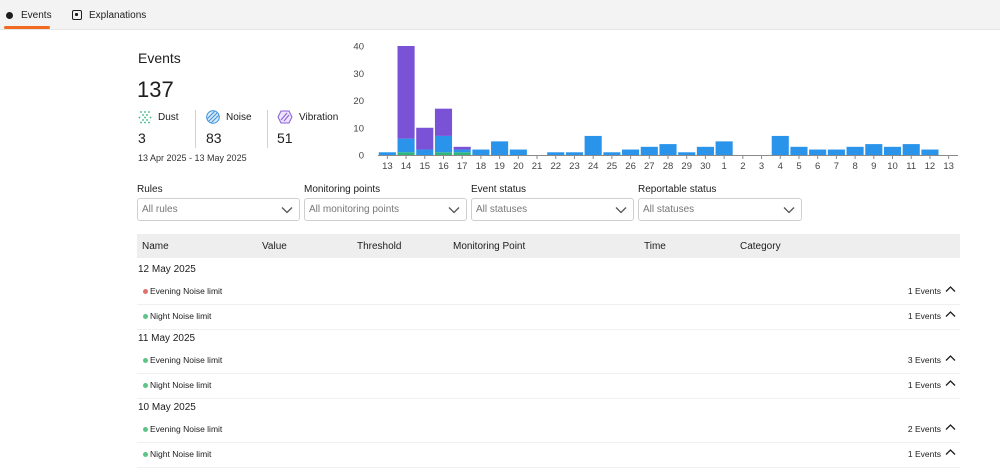 Image resolution: width=1000 pixels, height=474 pixels. What do you see at coordinates (285, 138) in the screenshot?
I see `metric-vibration-value: 51` at bounding box center [285, 138].